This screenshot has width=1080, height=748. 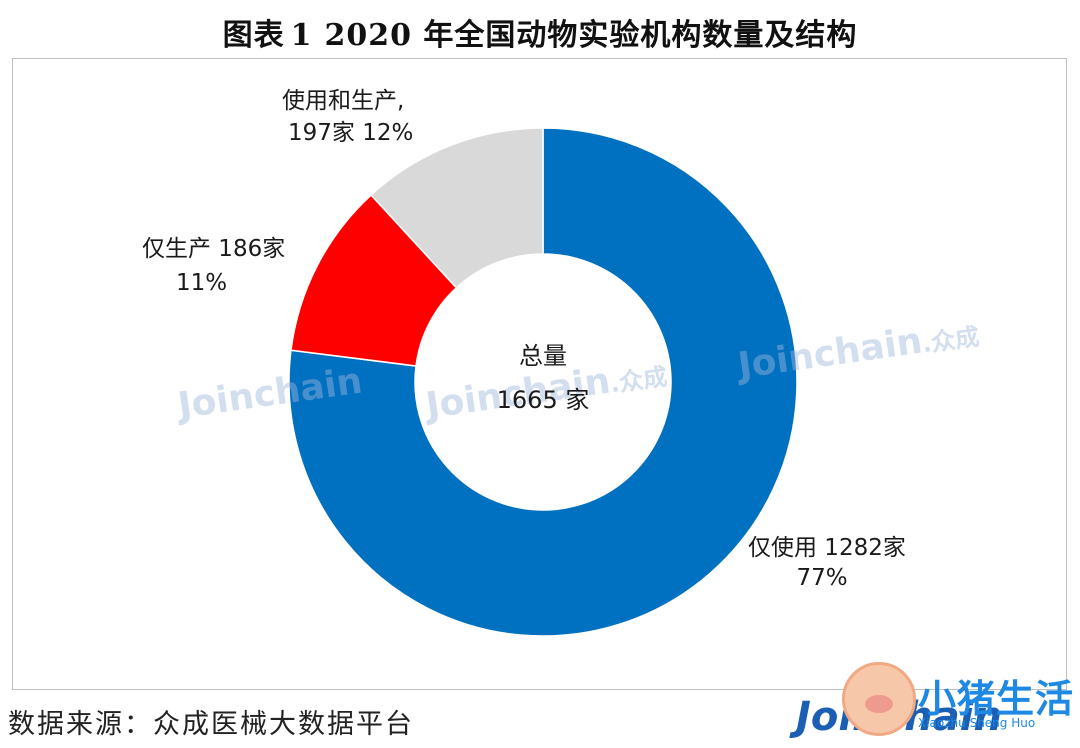 I want to click on slice-label-2-line2: 197家 12%, so click(x=350, y=133).